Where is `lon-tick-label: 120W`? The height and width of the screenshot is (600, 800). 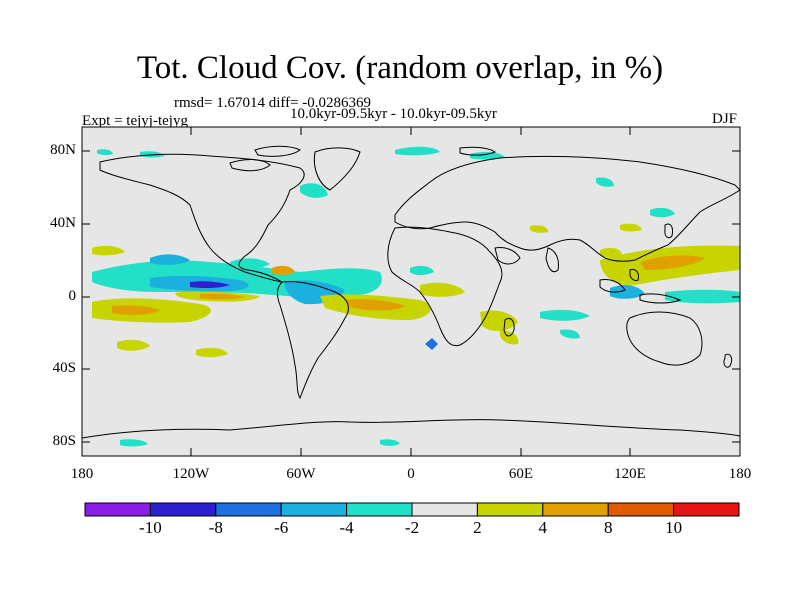 lon-tick-label: 120W is located at coordinates (191, 474).